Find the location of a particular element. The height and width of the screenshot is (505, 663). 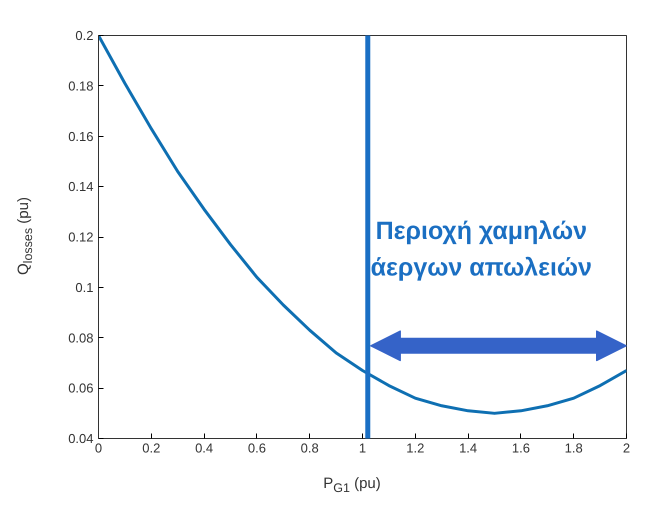

x-tick-label: 1 is located at coordinates (362, 448).